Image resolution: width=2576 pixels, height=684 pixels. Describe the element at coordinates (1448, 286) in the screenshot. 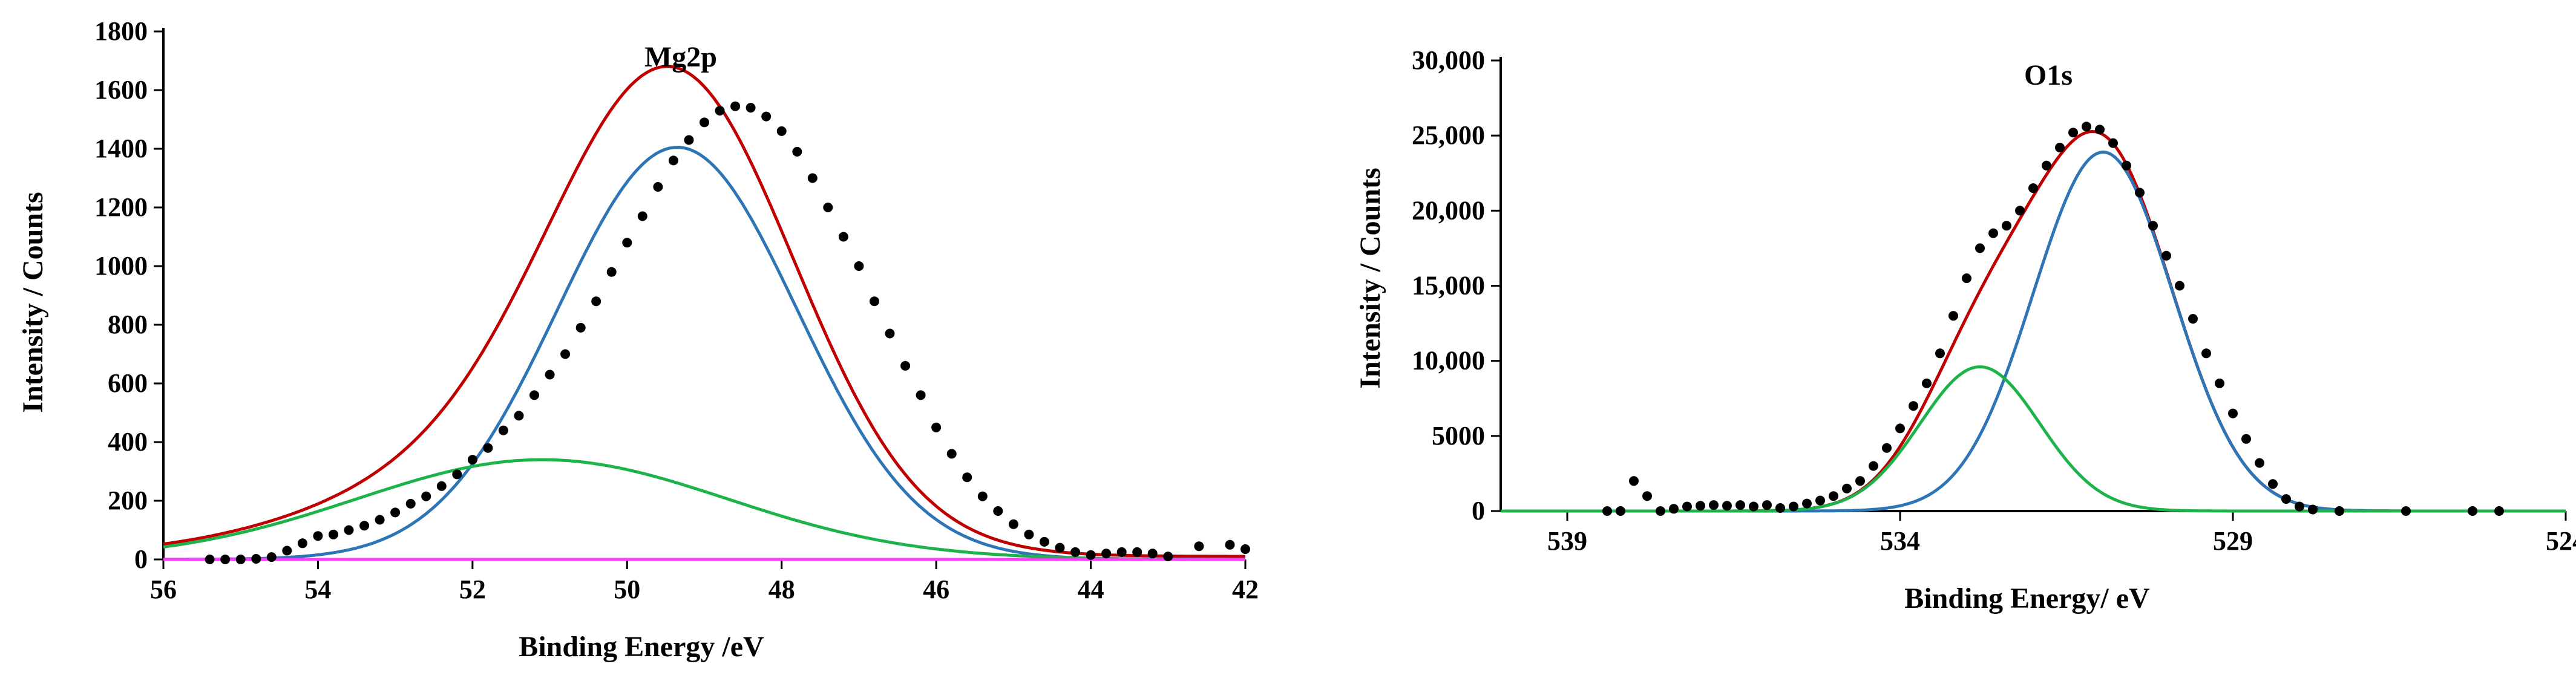

I see `y-tick-label: 15,000` at that location.